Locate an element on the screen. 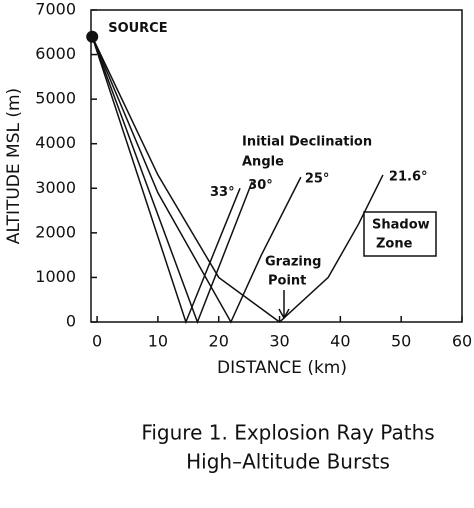  annotation: Zone is located at coordinates (394, 244).